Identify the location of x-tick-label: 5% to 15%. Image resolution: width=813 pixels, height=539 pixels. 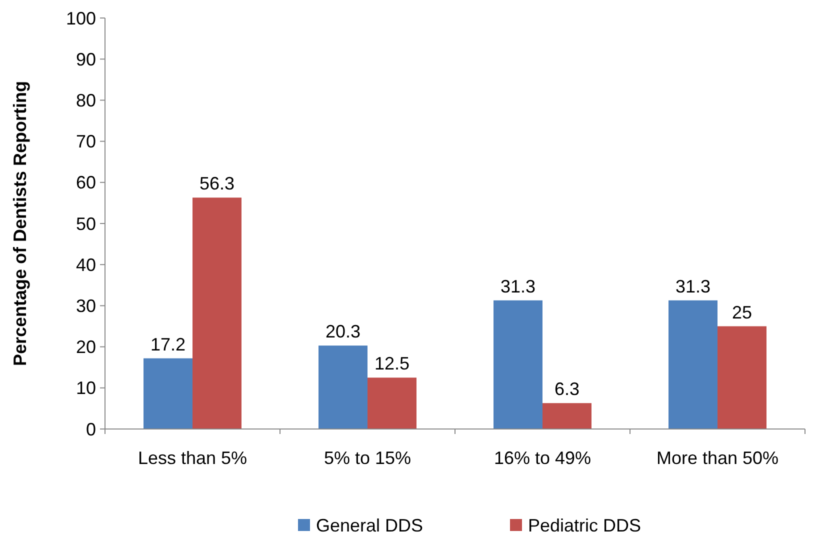
(368, 458).